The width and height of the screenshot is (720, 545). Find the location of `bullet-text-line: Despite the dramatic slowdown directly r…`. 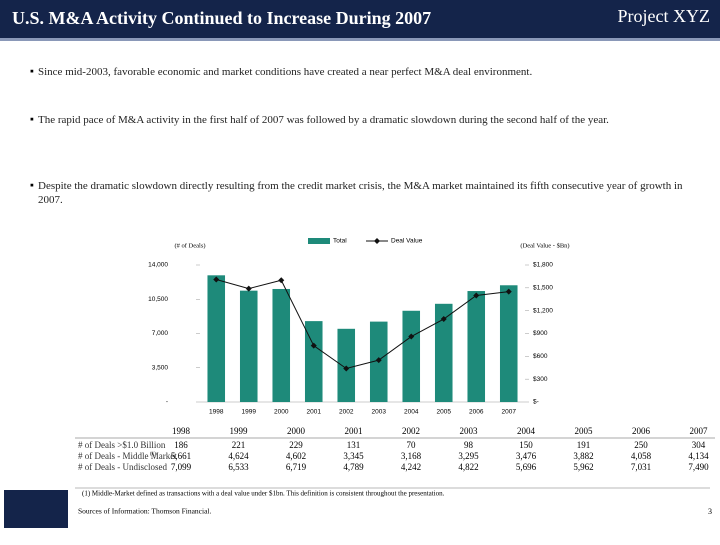

bullet-text-line: Despite the dramatic slowdown directly r… is located at coordinates (360, 186).